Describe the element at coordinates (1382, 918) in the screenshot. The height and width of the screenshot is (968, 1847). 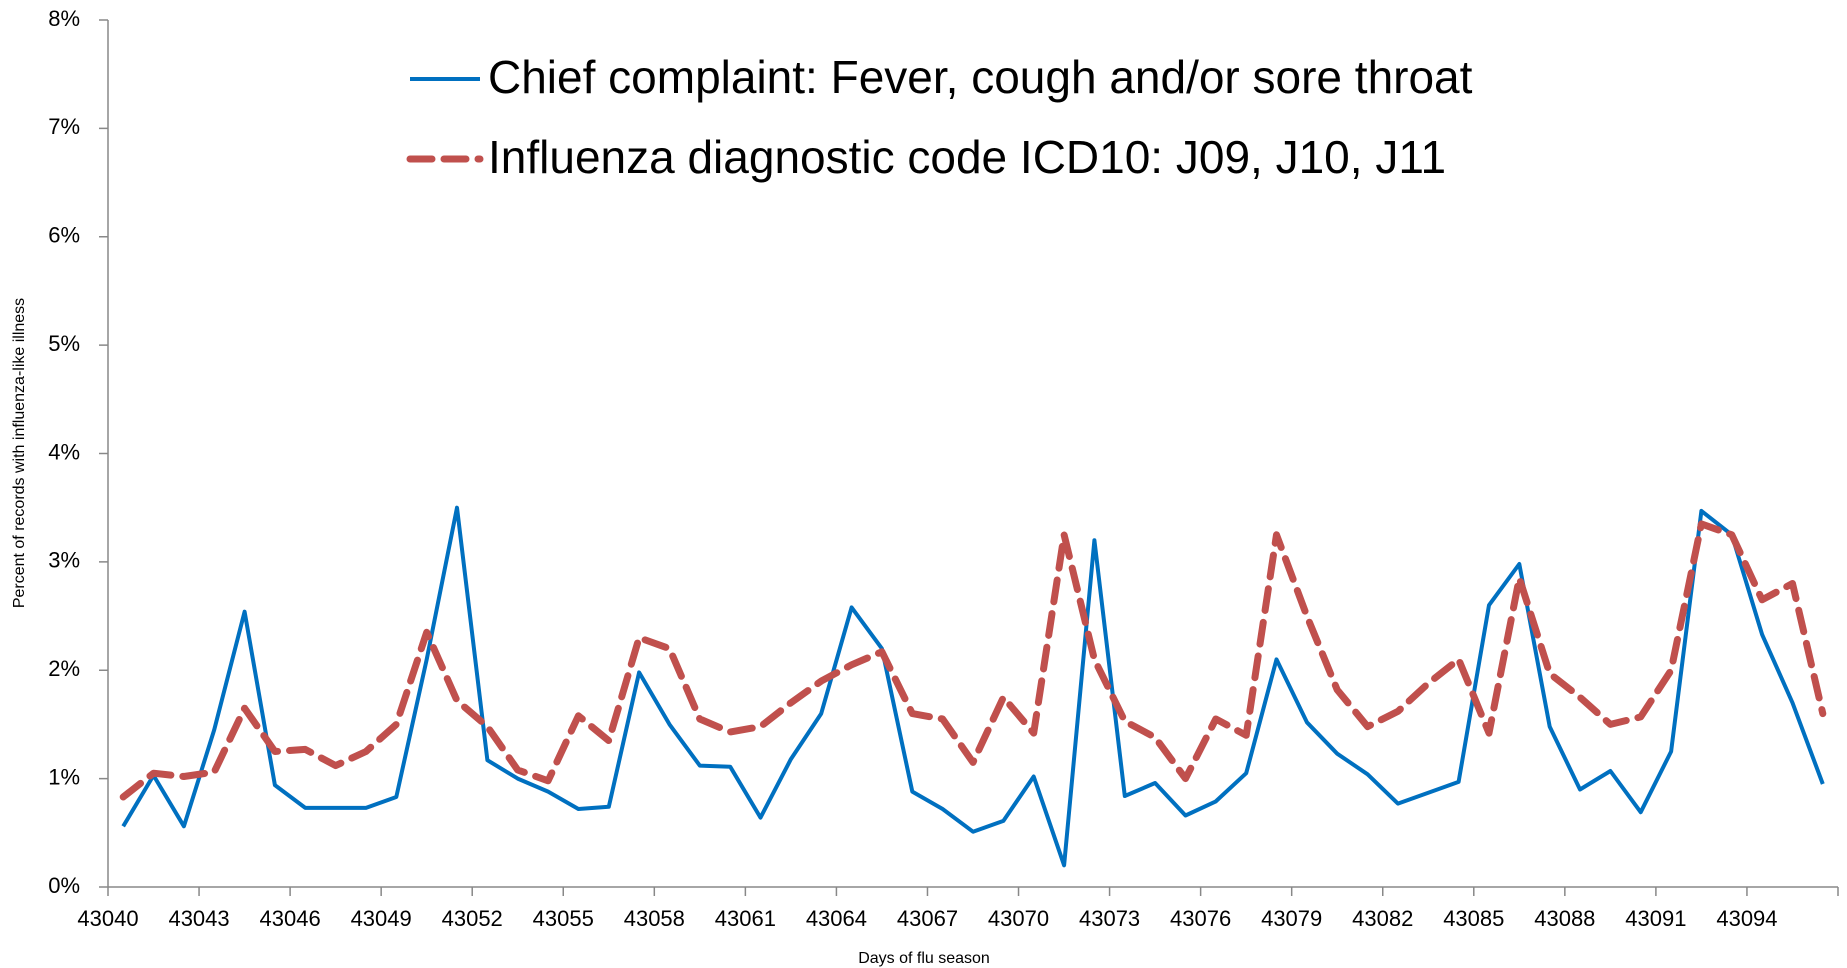
I see `x-tick-label: 43082` at that location.